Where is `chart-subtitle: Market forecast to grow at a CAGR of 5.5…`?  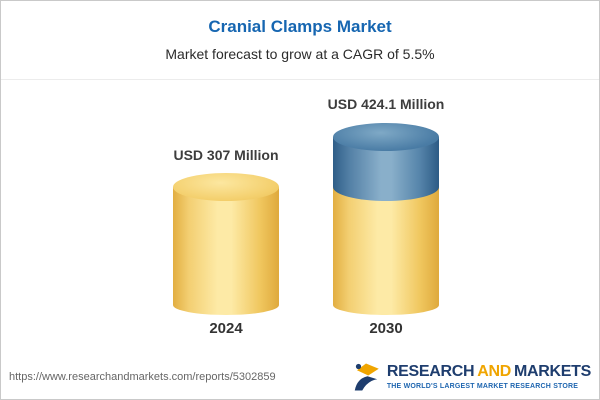 chart-subtitle: Market forecast to grow at a CAGR of 5.5… is located at coordinates (300, 54).